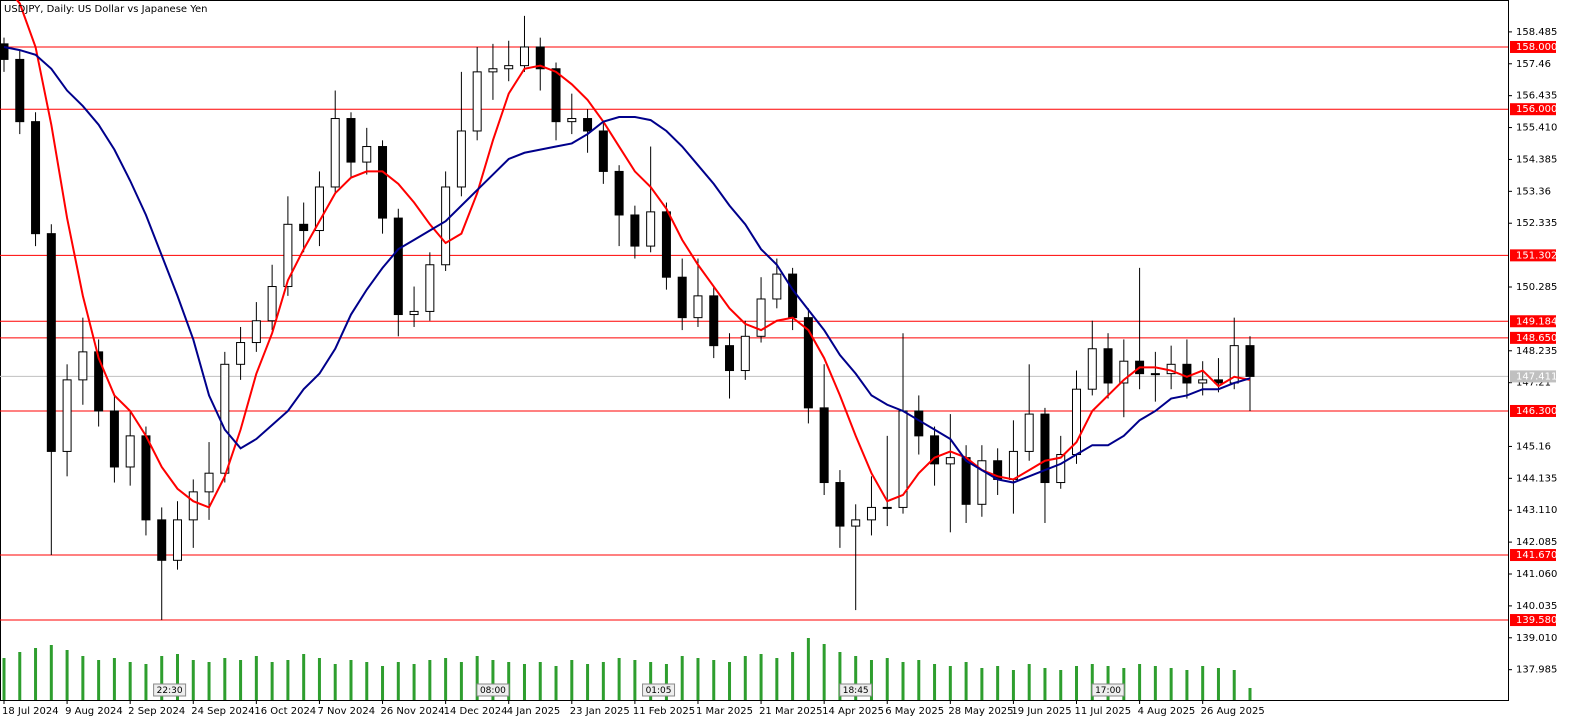 The height and width of the screenshot is (728, 1582). What do you see at coordinates (106, 9) in the screenshot?
I see `chart-title: USDJPY, Daily: US Dollar vs Japanese Yen` at bounding box center [106, 9].